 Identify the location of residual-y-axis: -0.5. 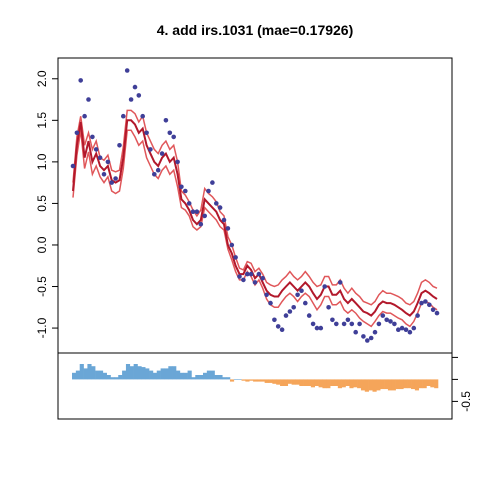
(462, 384).